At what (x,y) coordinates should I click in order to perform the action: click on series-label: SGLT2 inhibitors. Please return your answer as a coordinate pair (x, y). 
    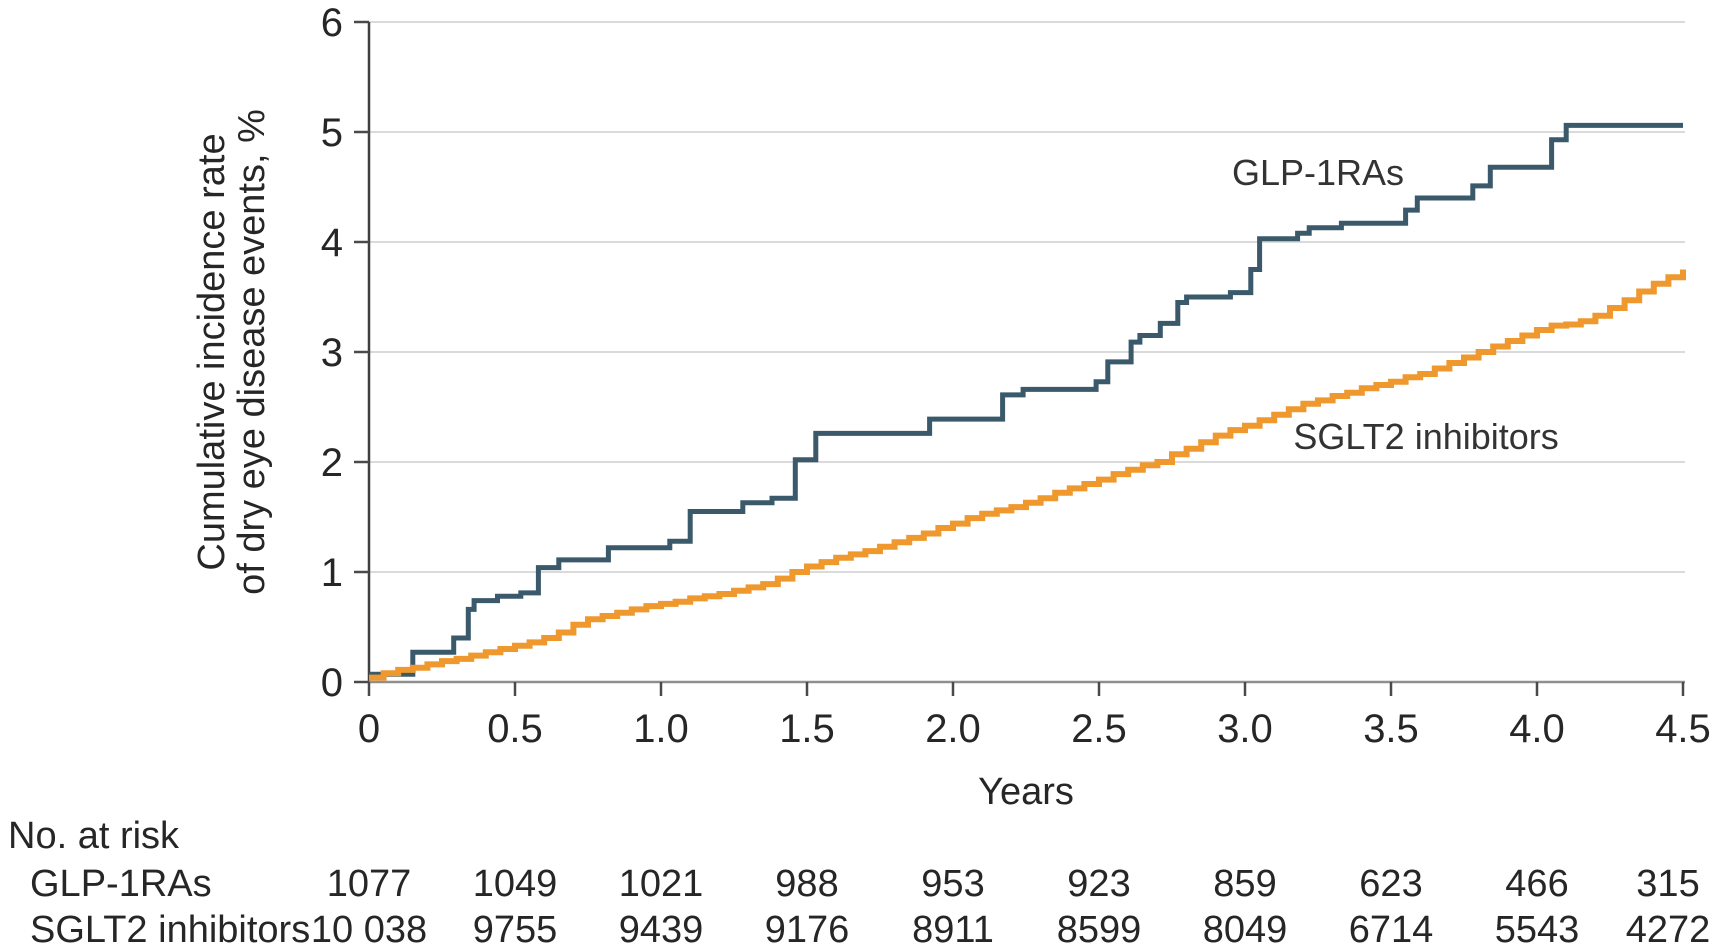
    Looking at the image, I should click on (1425, 436).